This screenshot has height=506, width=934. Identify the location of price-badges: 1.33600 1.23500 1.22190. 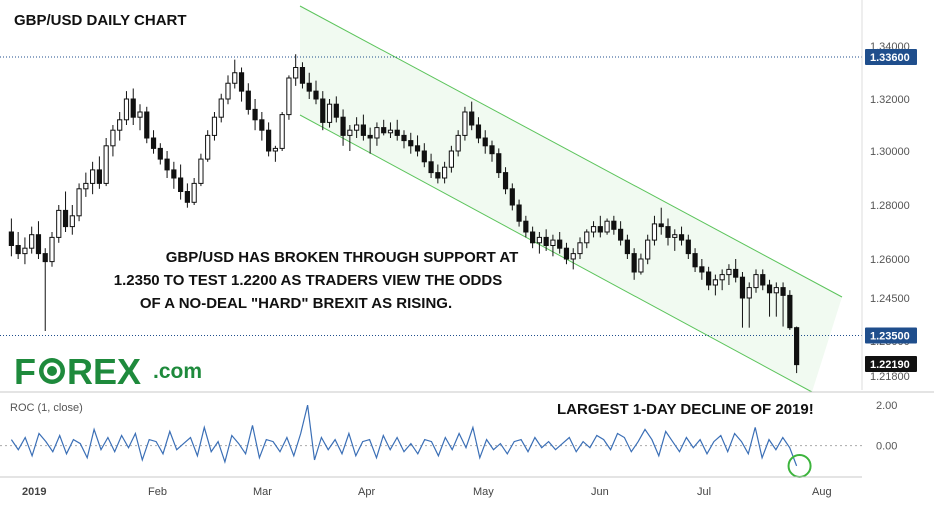
(891, 210).